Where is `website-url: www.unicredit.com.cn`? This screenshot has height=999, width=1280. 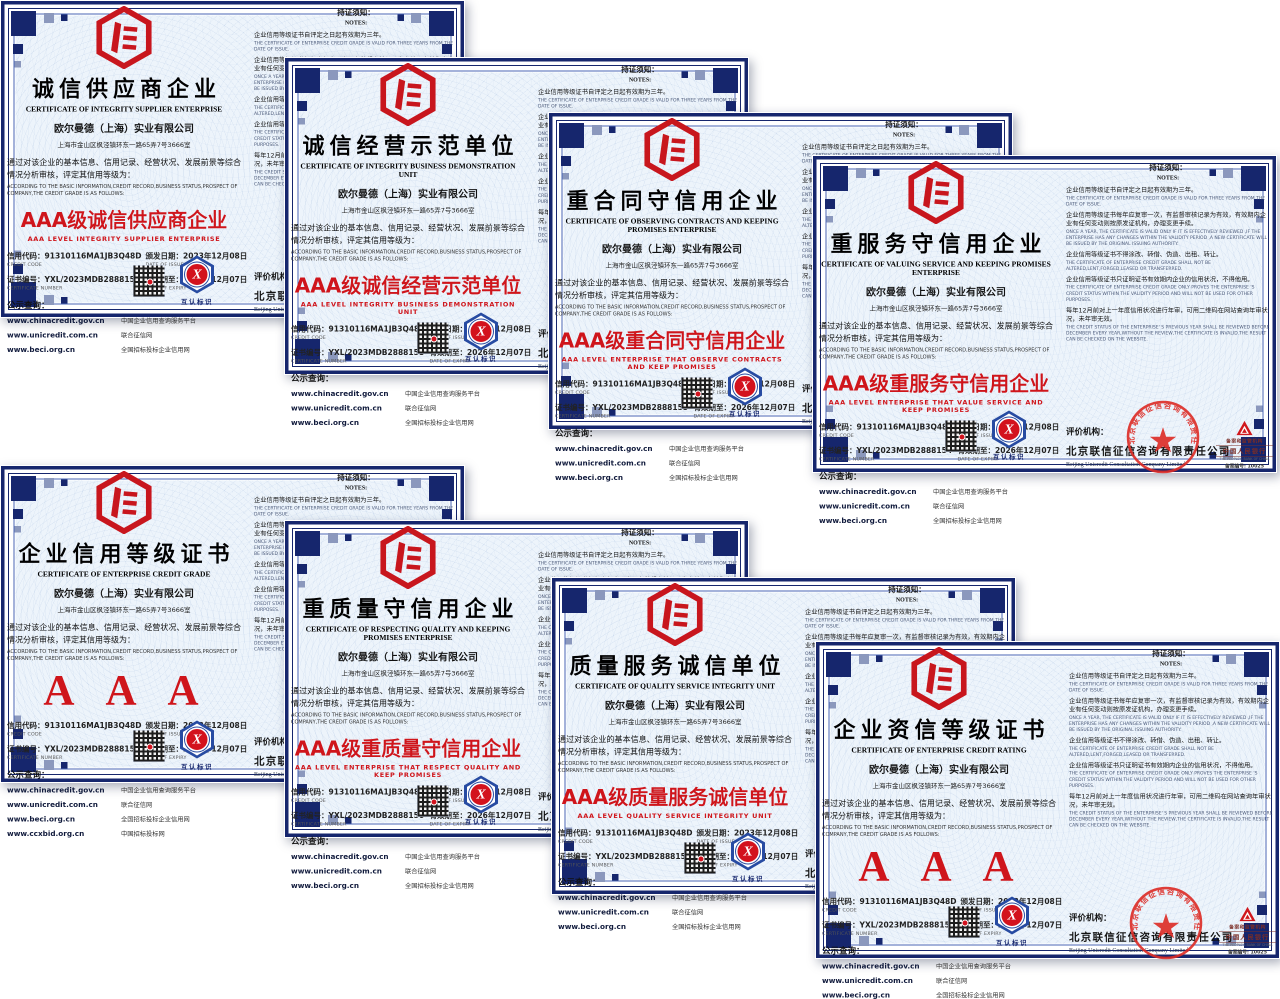 website-url: www.unicredit.com.cn is located at coordinates (603, 912).